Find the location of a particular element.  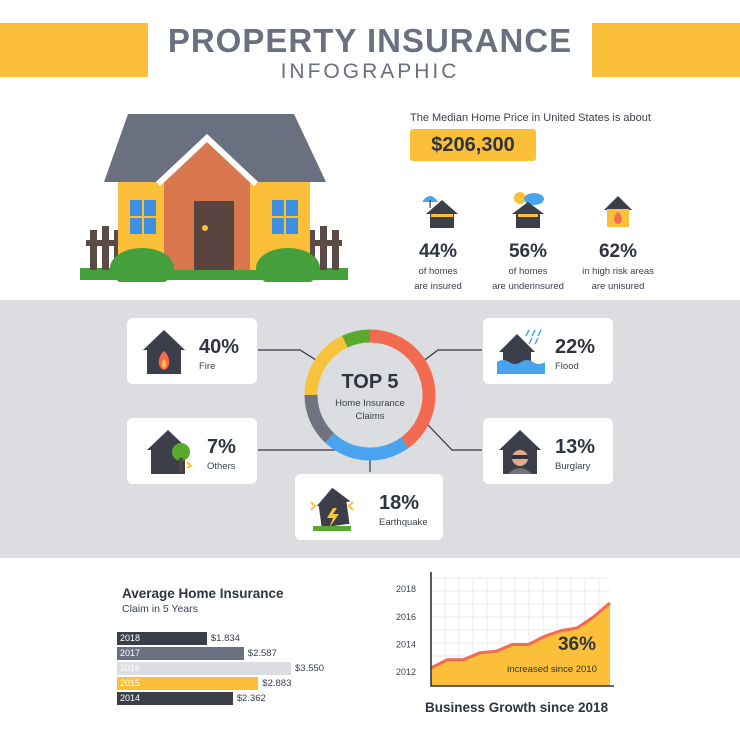

claim-pct: 13% is located at coordinates (575, 447).